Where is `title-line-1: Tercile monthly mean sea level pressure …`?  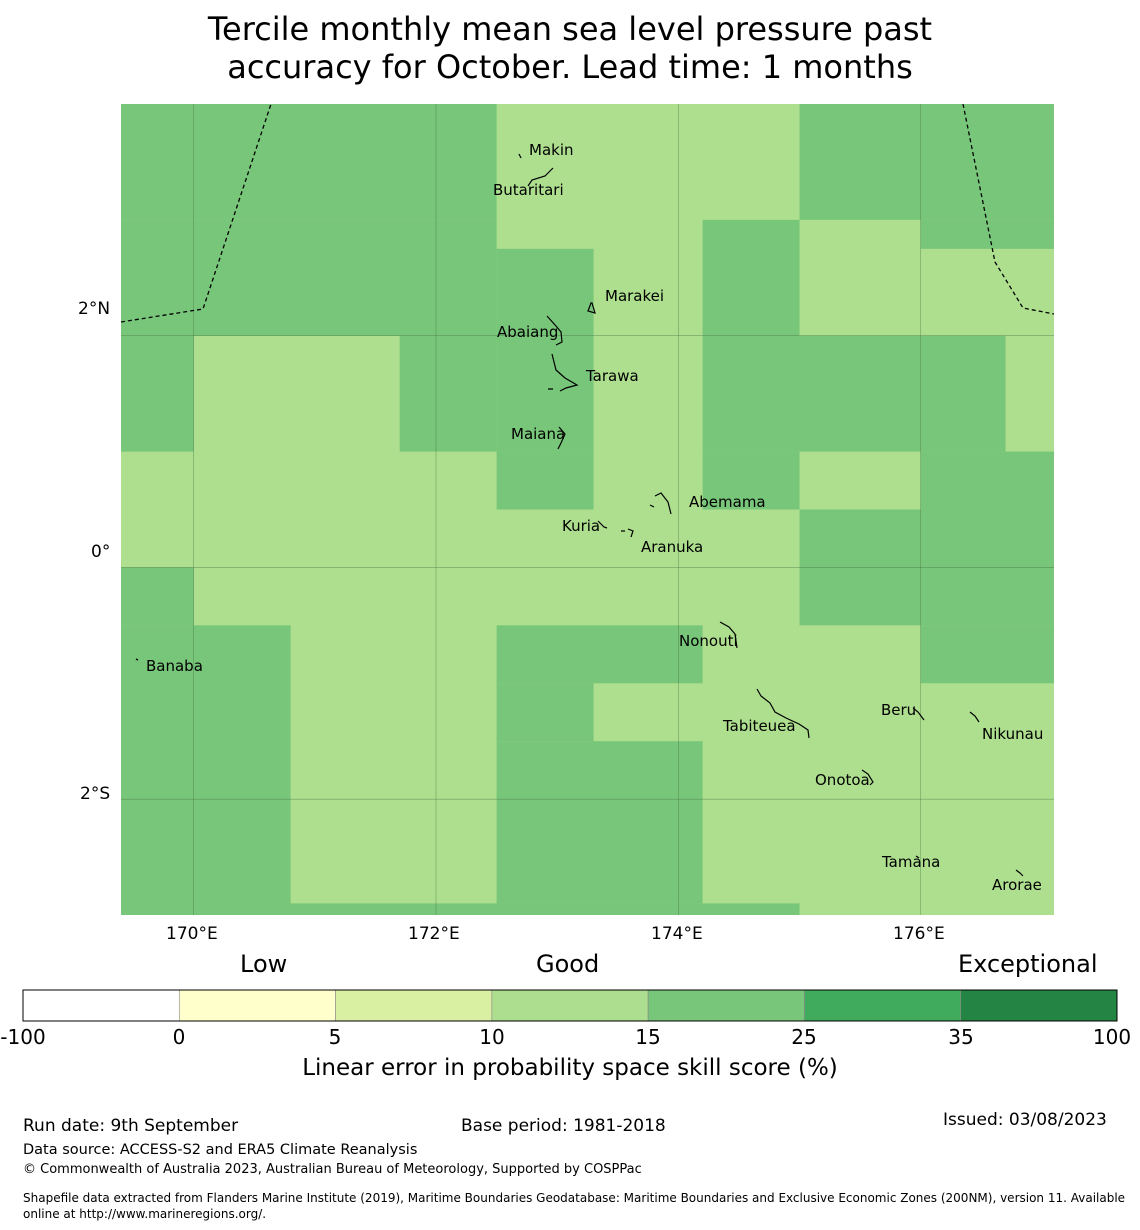
title-line-1: Tercile monthly mean sea level pressure … is located at coordinates (570, 29).